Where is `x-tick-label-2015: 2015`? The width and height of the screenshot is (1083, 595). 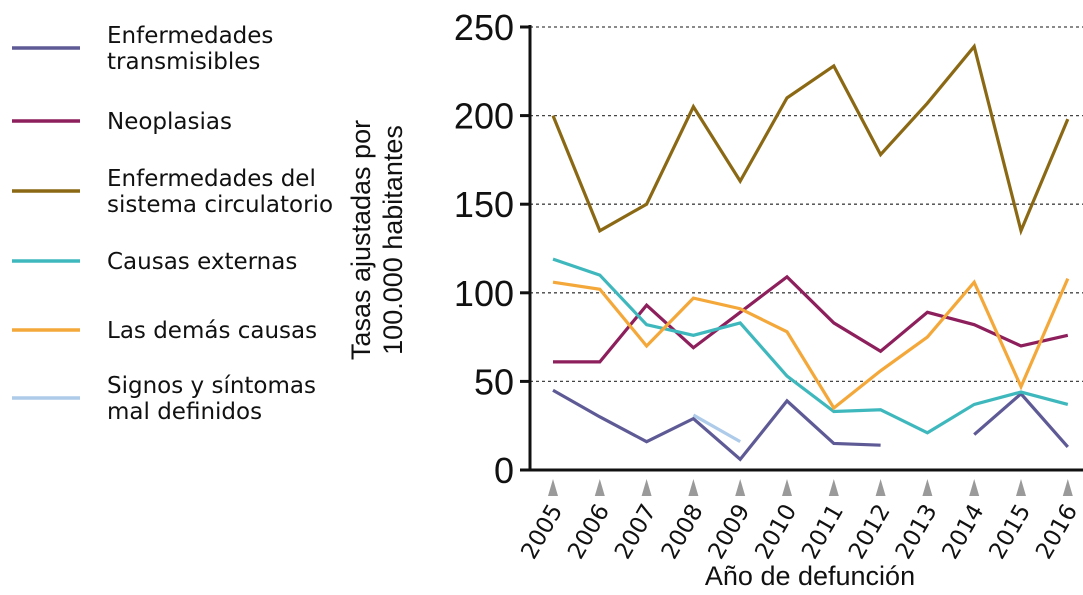 x-tick-label-2015: 2015 is located at coordinates (1010, 532).